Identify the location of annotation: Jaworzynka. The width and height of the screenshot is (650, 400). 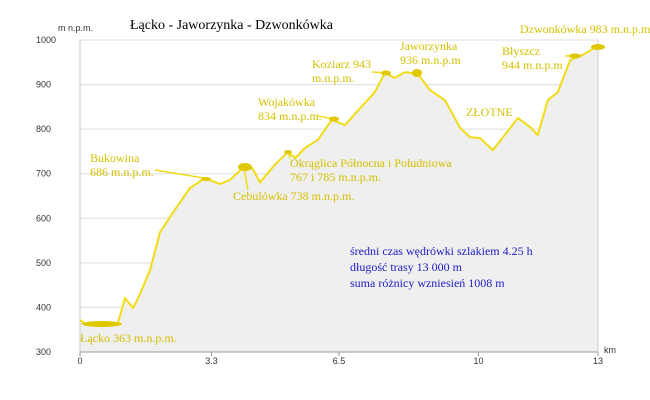
(429, 46).